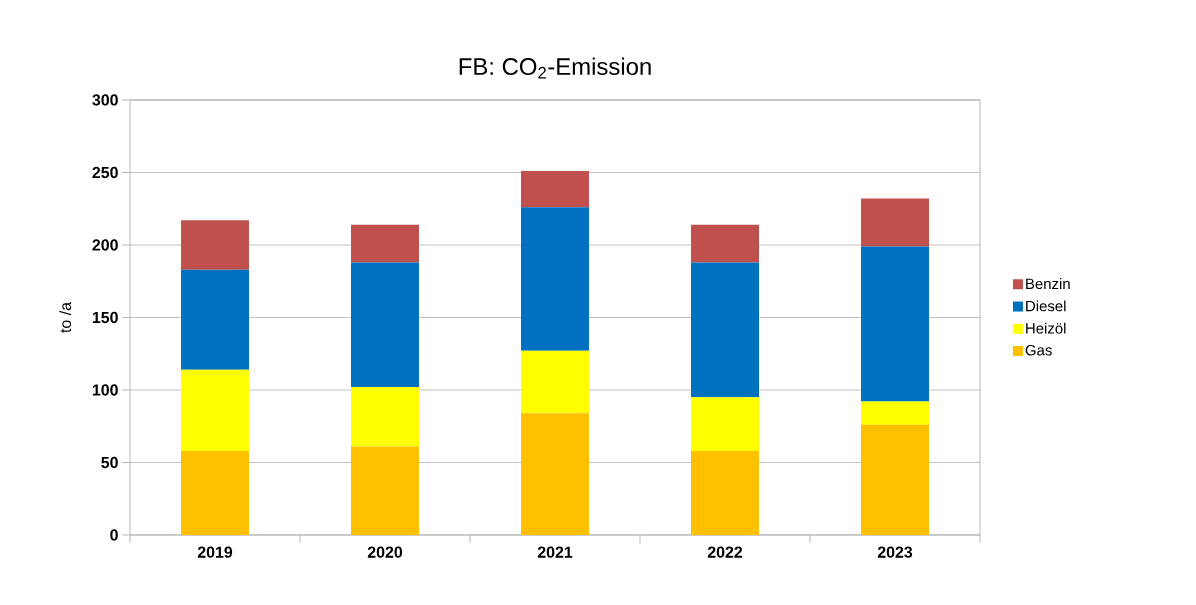  I want to click on y-tick-label: 300, so click(105, 100).